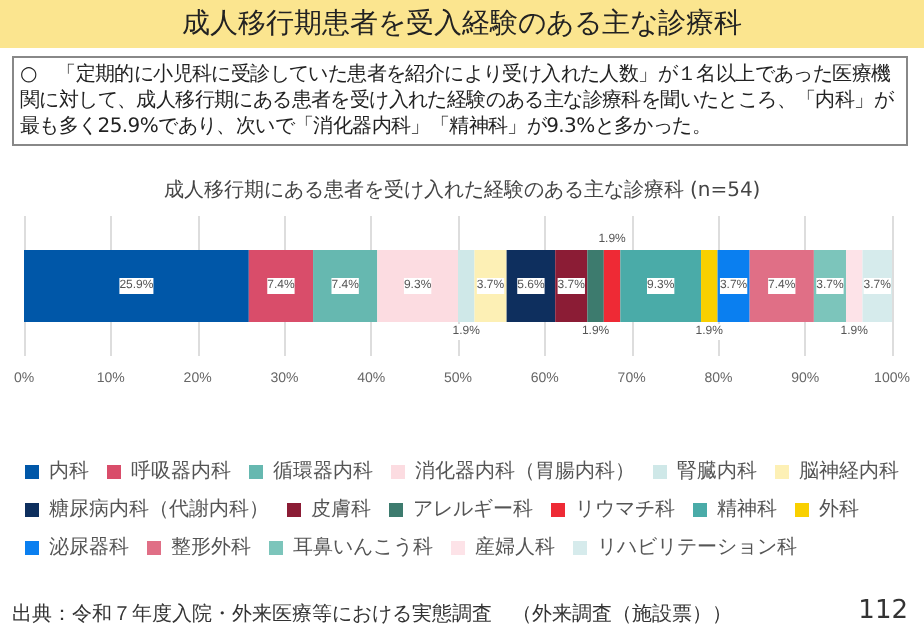 The image size is (924, 640). Describe the element at coordinates (515, 547) in the screenshot. I see `legend-label: 産婦人科` at that location.